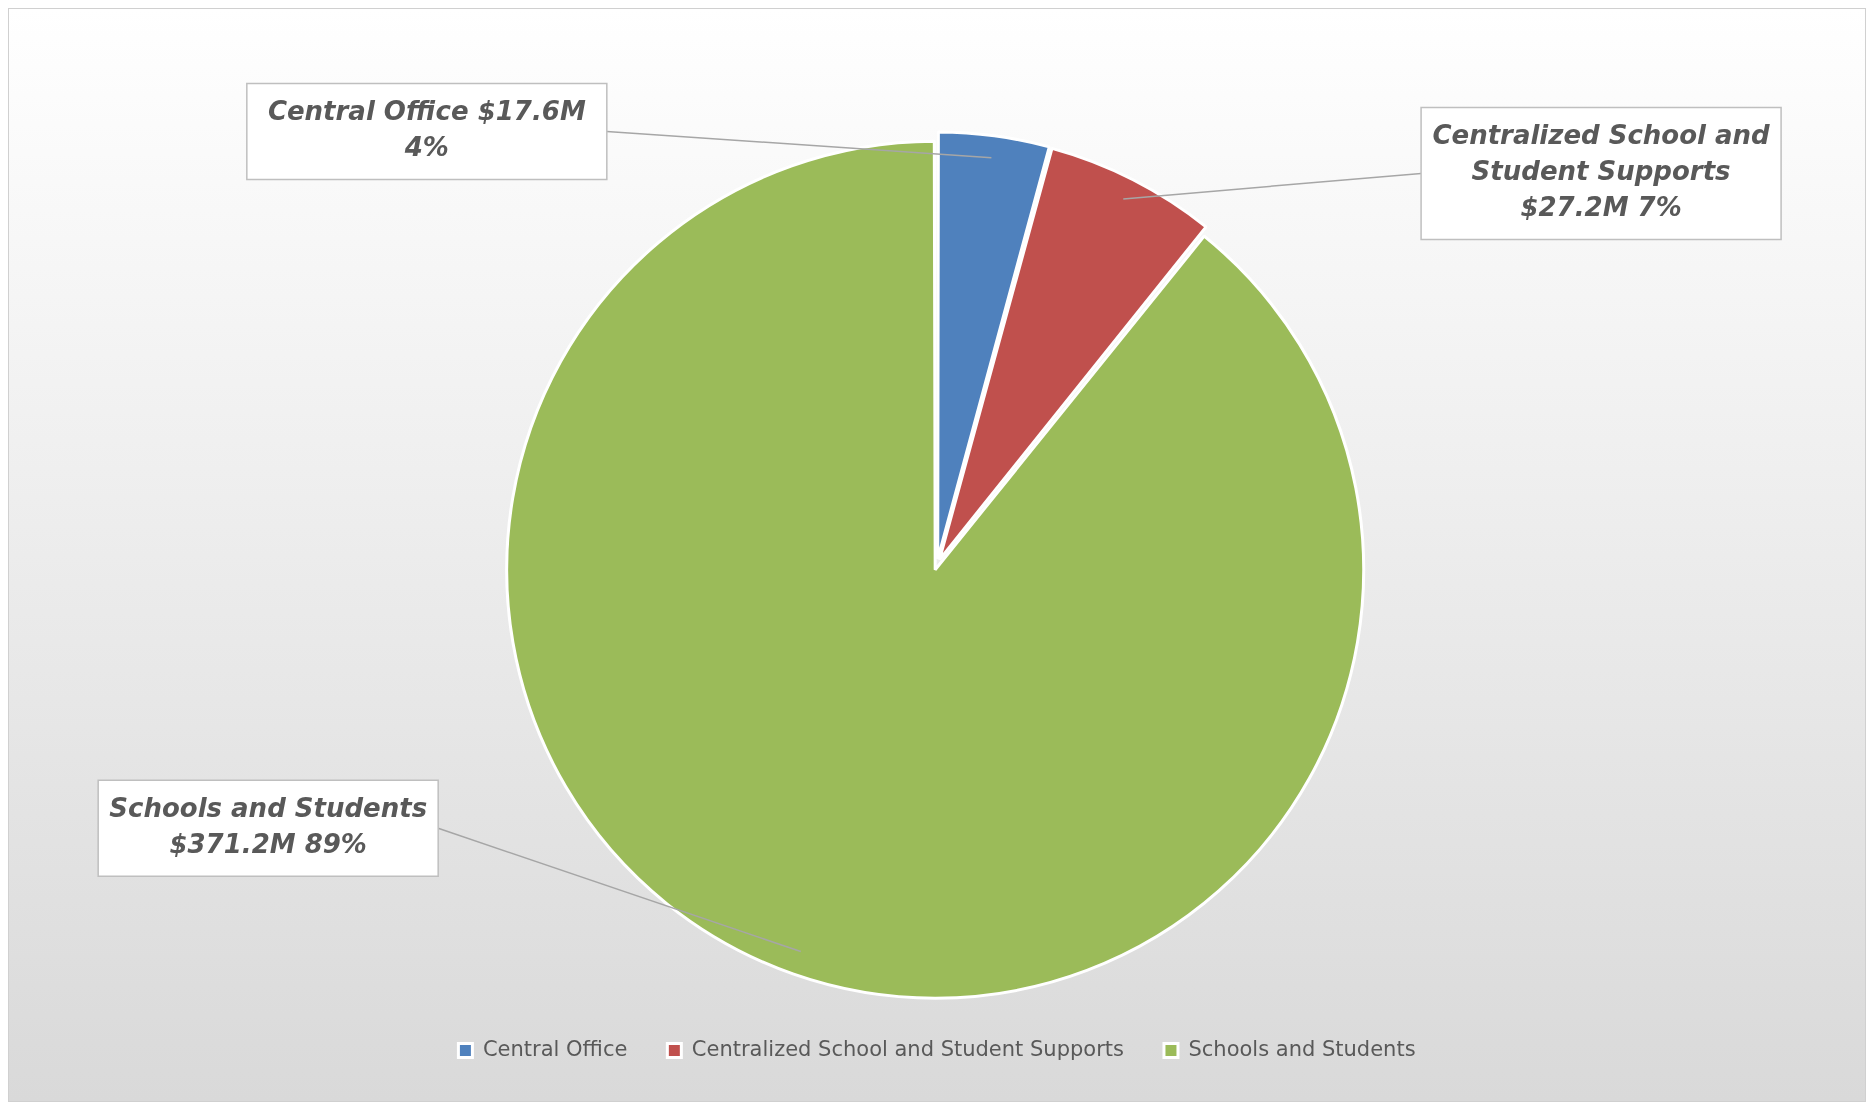  I want to click on legend-label: Central Office, so click(555, 1048).